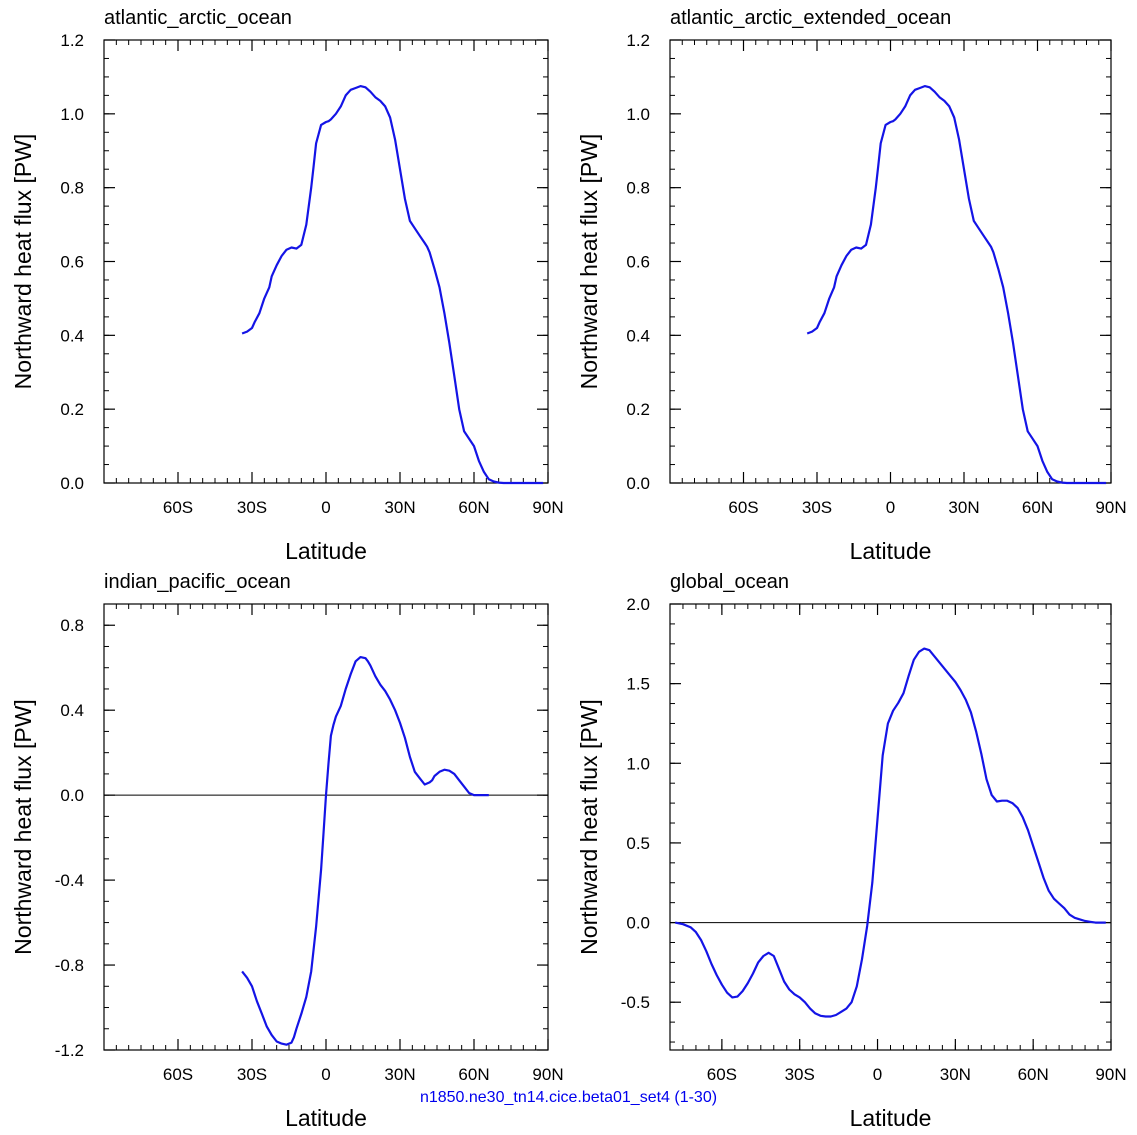 The image size is (1137, 1135). I want to click on y-tick-label: -0.5, so click(635, 1002).